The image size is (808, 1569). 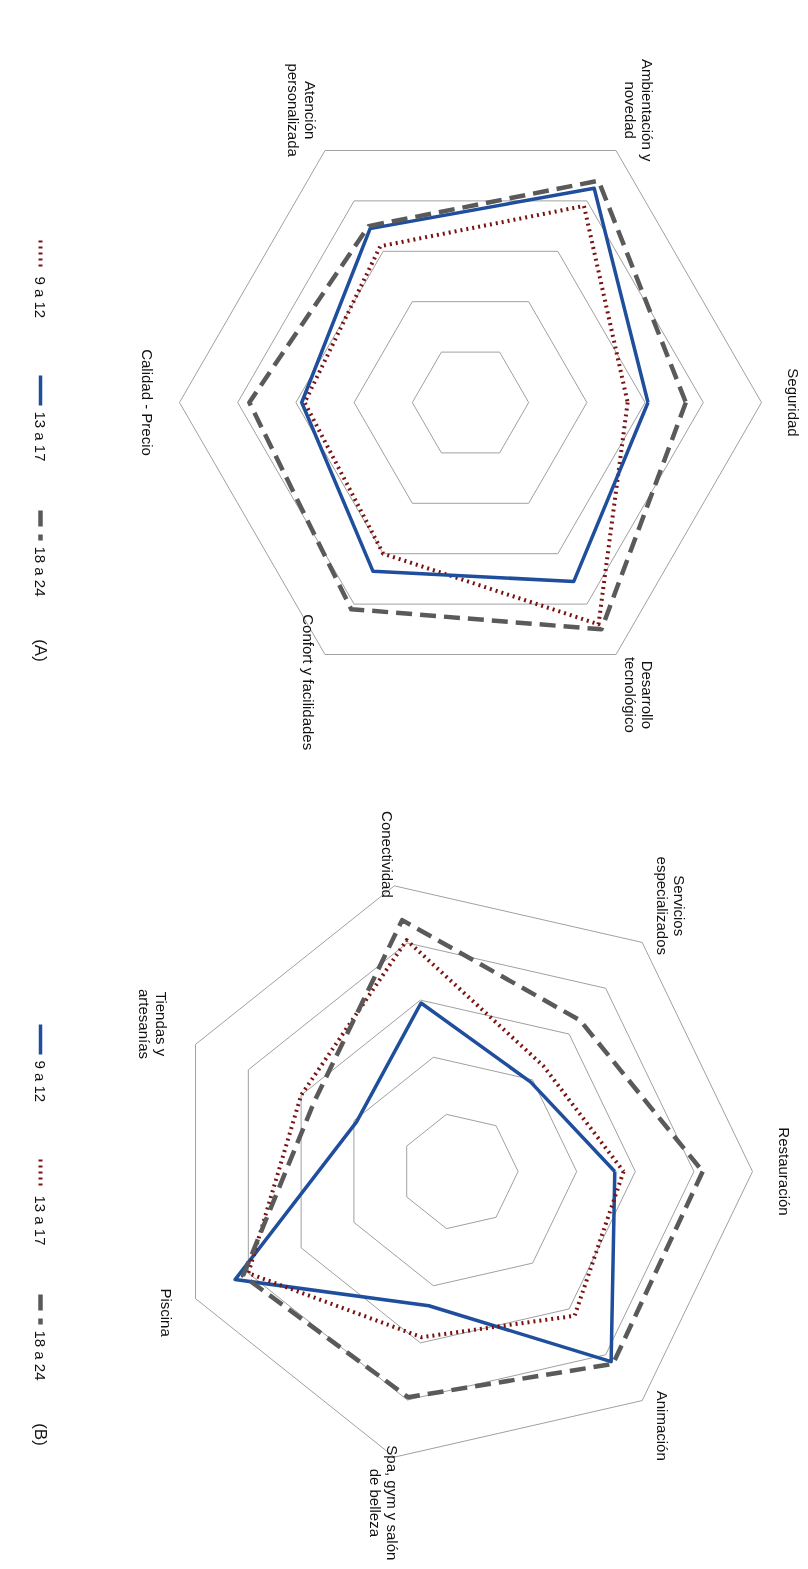 I want to click on spoke-label: Spa, gym y salón de belleza, so click(x=383, y=1503).